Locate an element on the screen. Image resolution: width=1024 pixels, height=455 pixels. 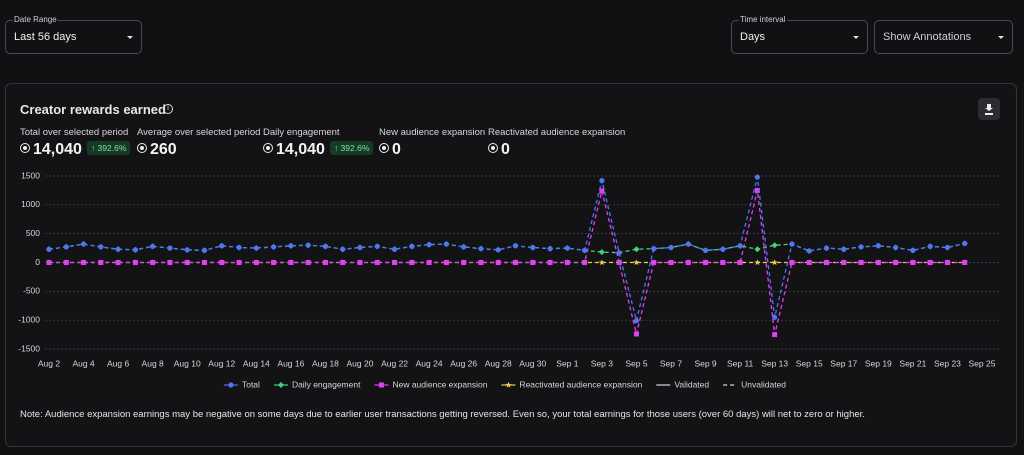
legend-label: Unvalidated is located at coordinates (763, 384).